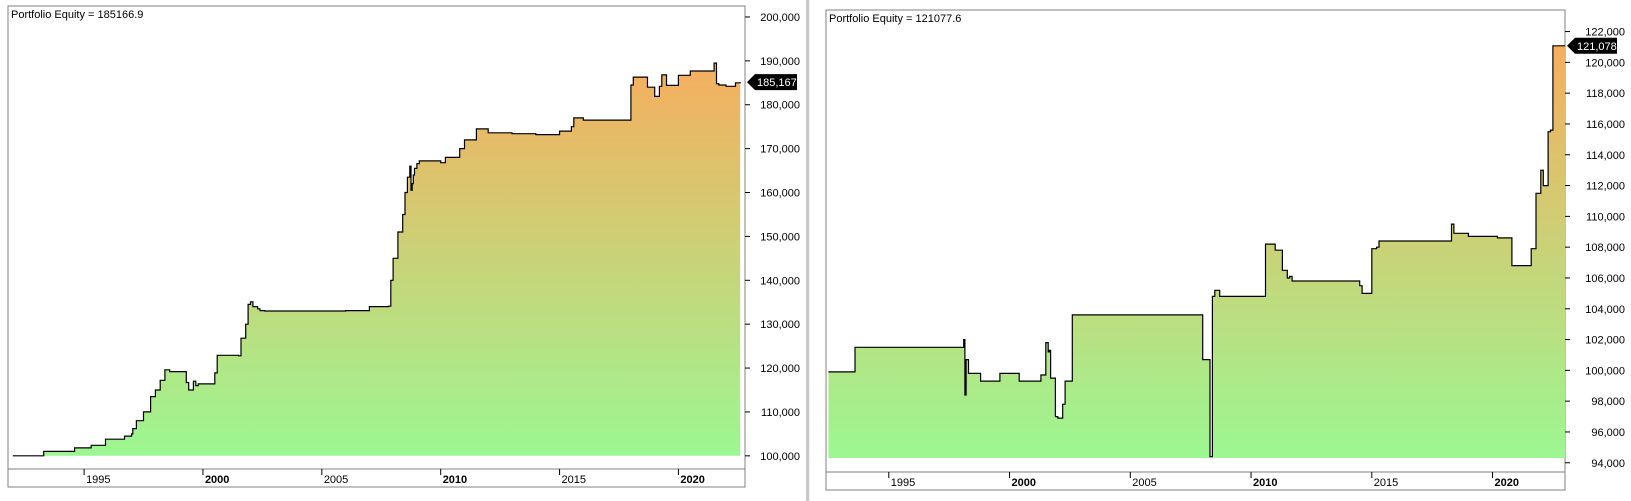  What do you see at coordinates (1605, 248) in the screenshot?
I see `y-tick-label: 108,000` at bounding box center [1605, 248].